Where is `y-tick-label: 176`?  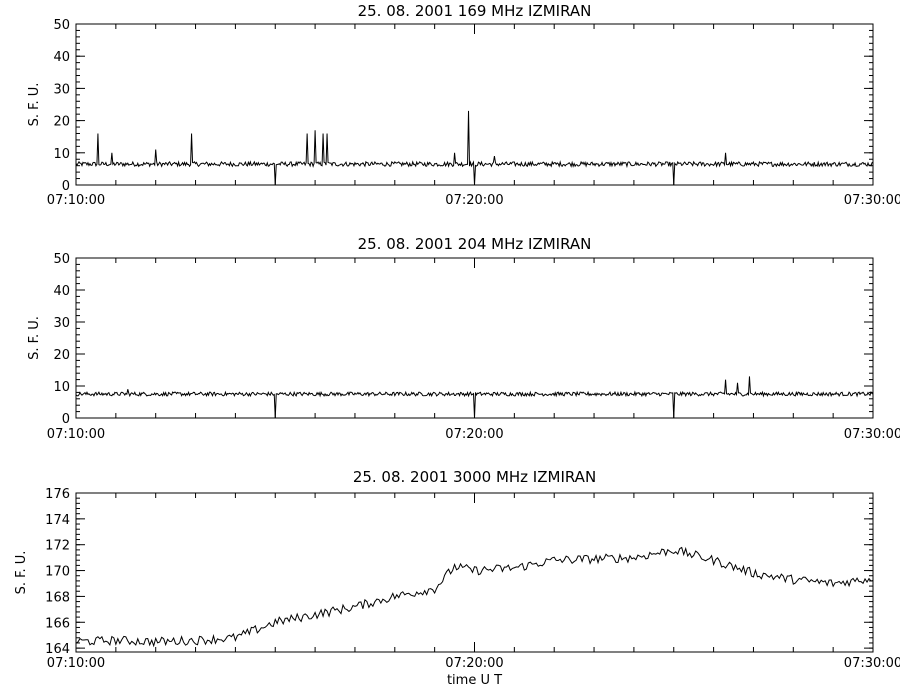
y-tick-label: 176 is located at coordinates (57, 494).